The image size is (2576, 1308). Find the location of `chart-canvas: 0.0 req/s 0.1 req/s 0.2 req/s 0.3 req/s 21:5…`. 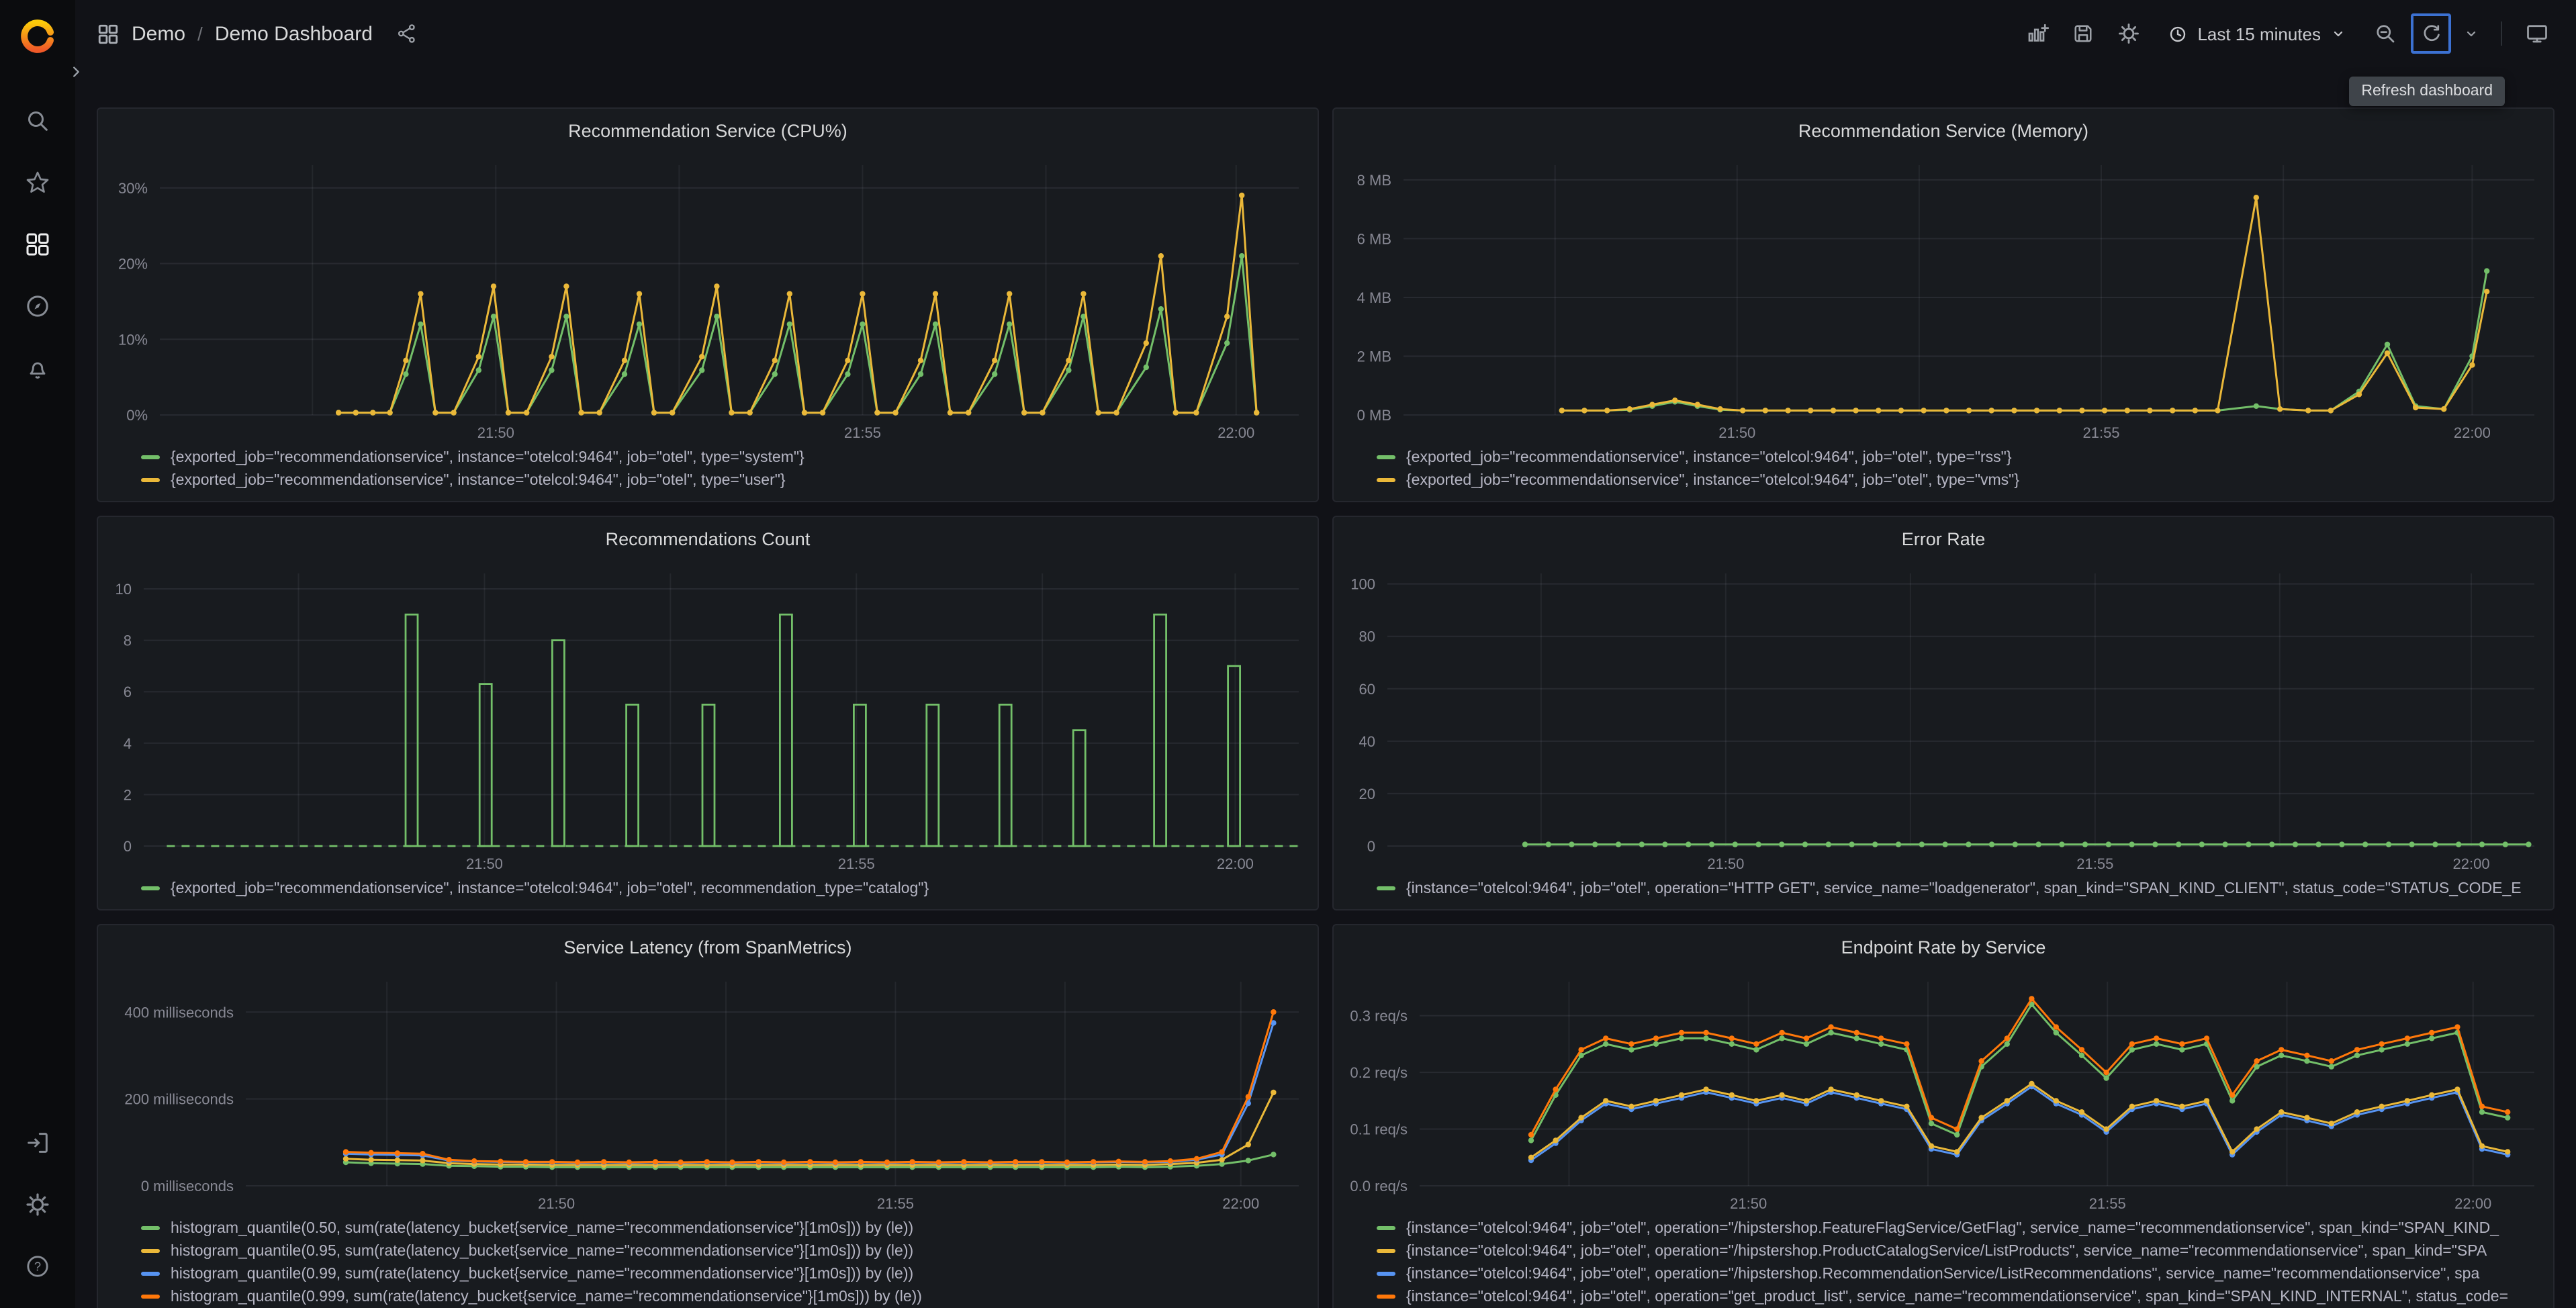

chart-canvas: 0.0 req/s 0.1 req/s 0.2 req/s 0.3 req/s 21:5… is located at coordinates (1943, 1092).